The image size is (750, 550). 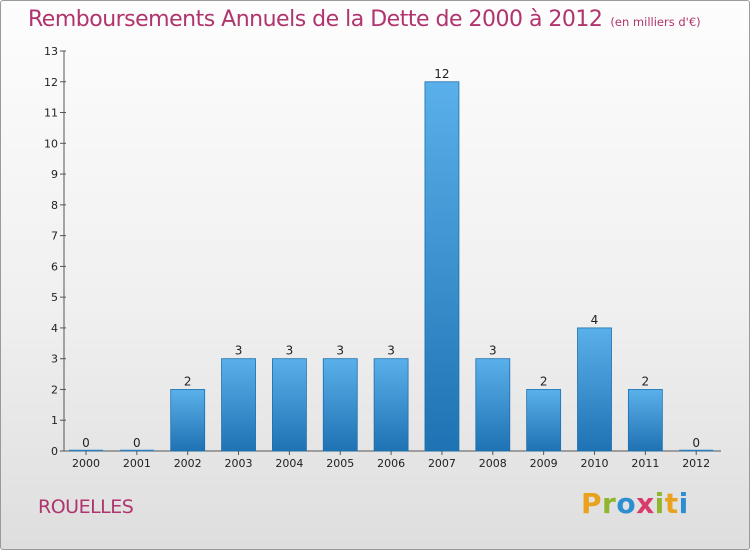 What do you see at coordinates (54, 297) in the screenshot?
I see `y-tick-label: 5` at bounding box center [54, 297].